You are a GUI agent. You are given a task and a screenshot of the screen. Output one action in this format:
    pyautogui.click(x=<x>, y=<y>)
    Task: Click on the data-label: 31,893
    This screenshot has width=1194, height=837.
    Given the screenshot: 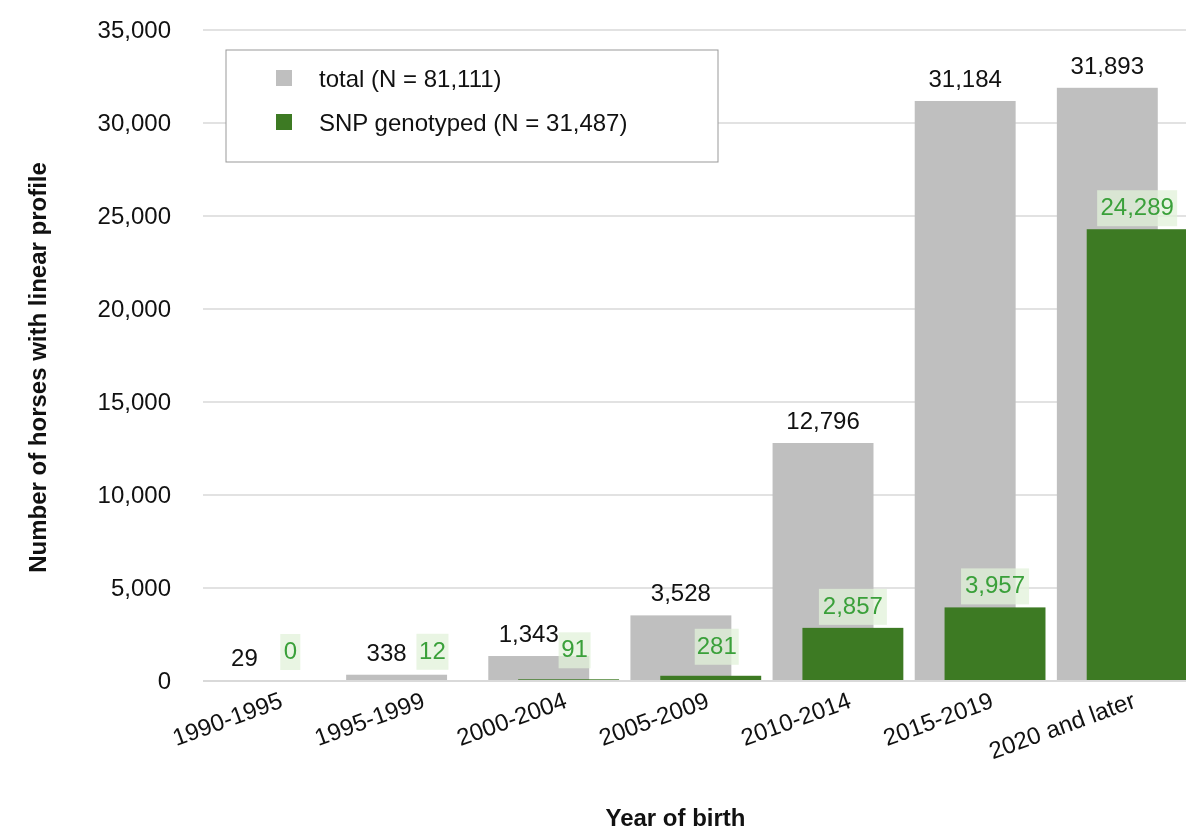 What is the action you would take?
    pyautogui.click(x=1107, y=65)
    